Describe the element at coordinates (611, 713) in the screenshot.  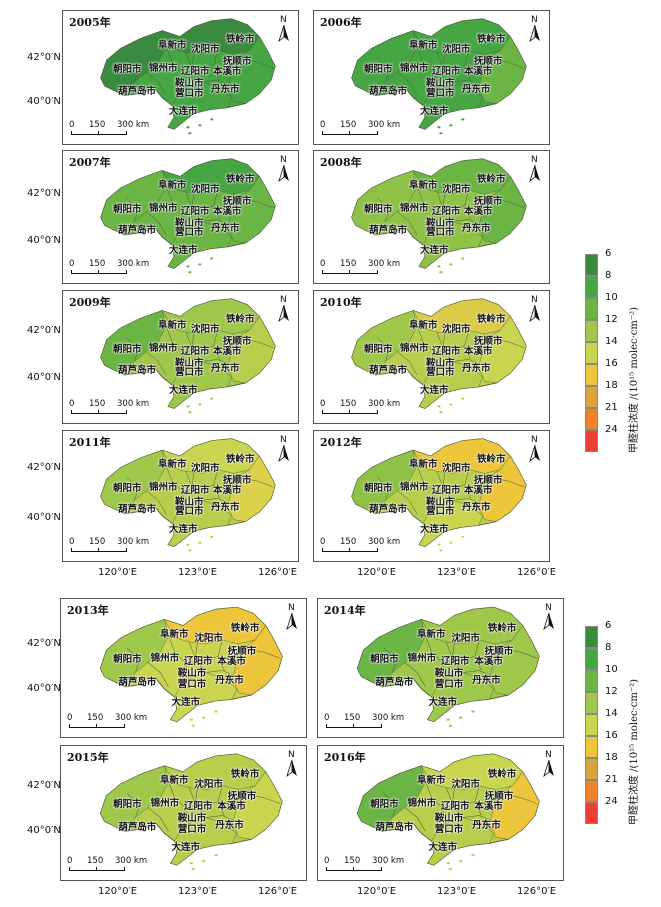
I see `legend-tick-label: 14` at that location.